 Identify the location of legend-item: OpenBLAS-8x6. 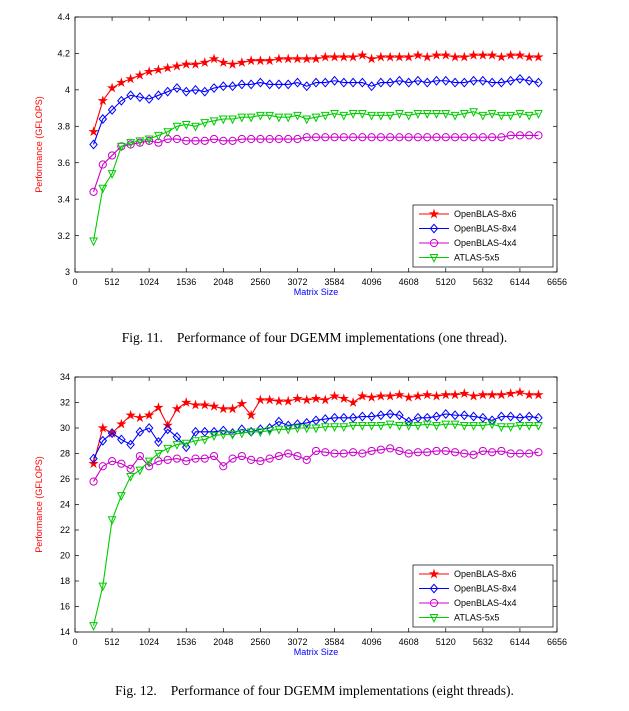
(468, 573).